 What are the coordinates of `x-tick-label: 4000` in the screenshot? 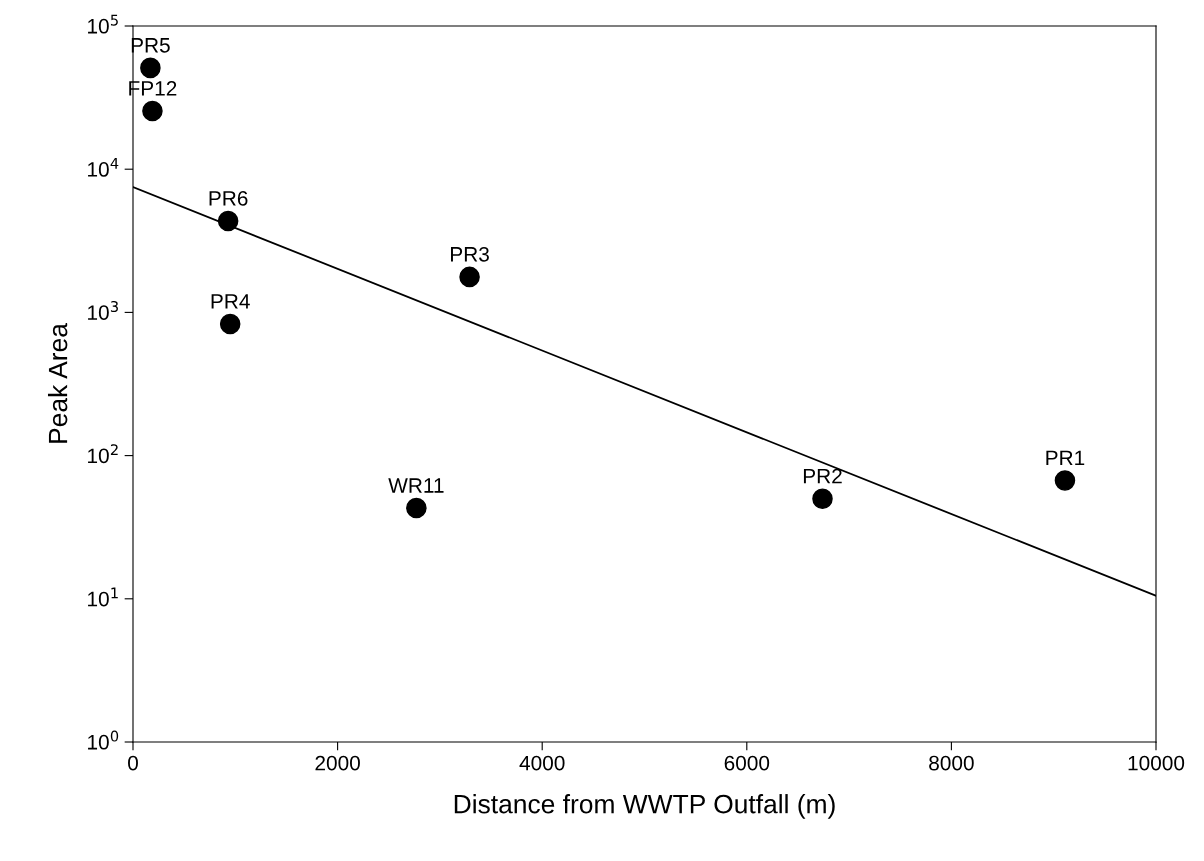 It's located at (542, 763).